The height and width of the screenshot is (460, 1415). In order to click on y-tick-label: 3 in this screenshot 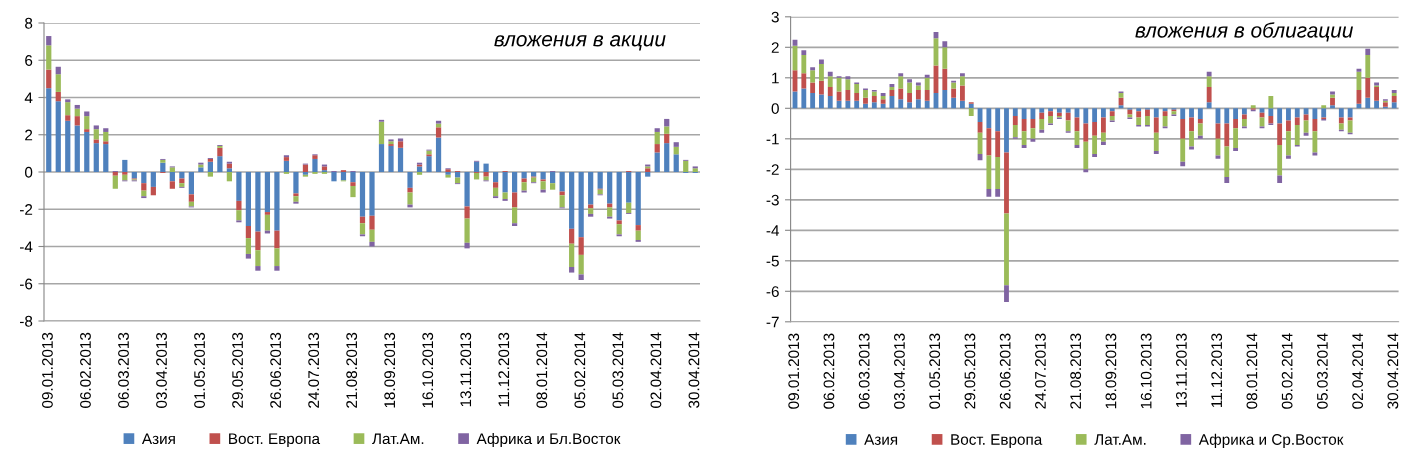, I will do `click(775, 17)`.